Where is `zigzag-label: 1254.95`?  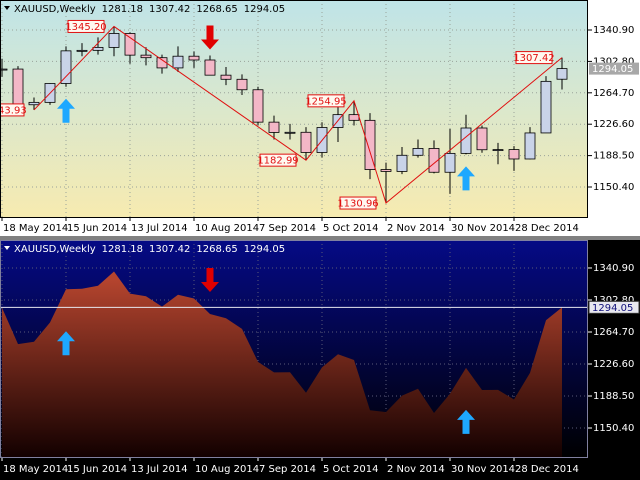
zigzag-label: 1254.95 is located at coordinates (325, 101).